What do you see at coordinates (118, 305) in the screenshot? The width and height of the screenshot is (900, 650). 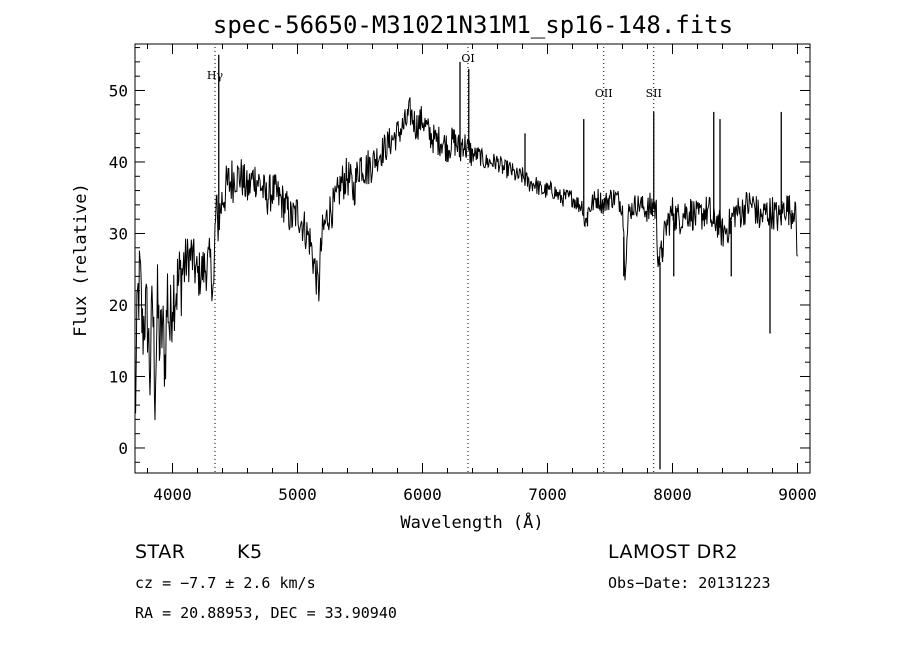 I see `y-tick-label: 20` at bounding box center [118, 305].